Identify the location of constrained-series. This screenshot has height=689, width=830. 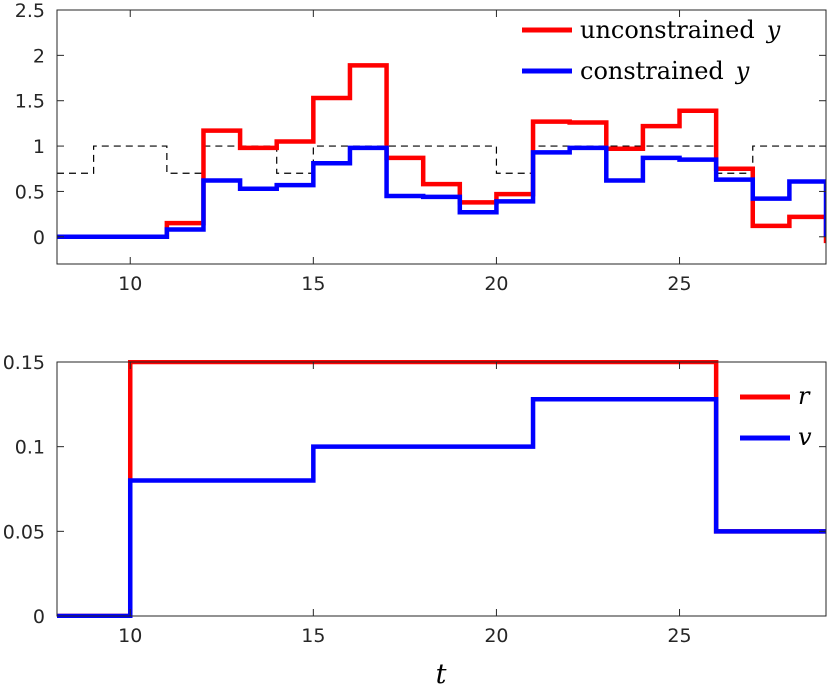
(441, 192).